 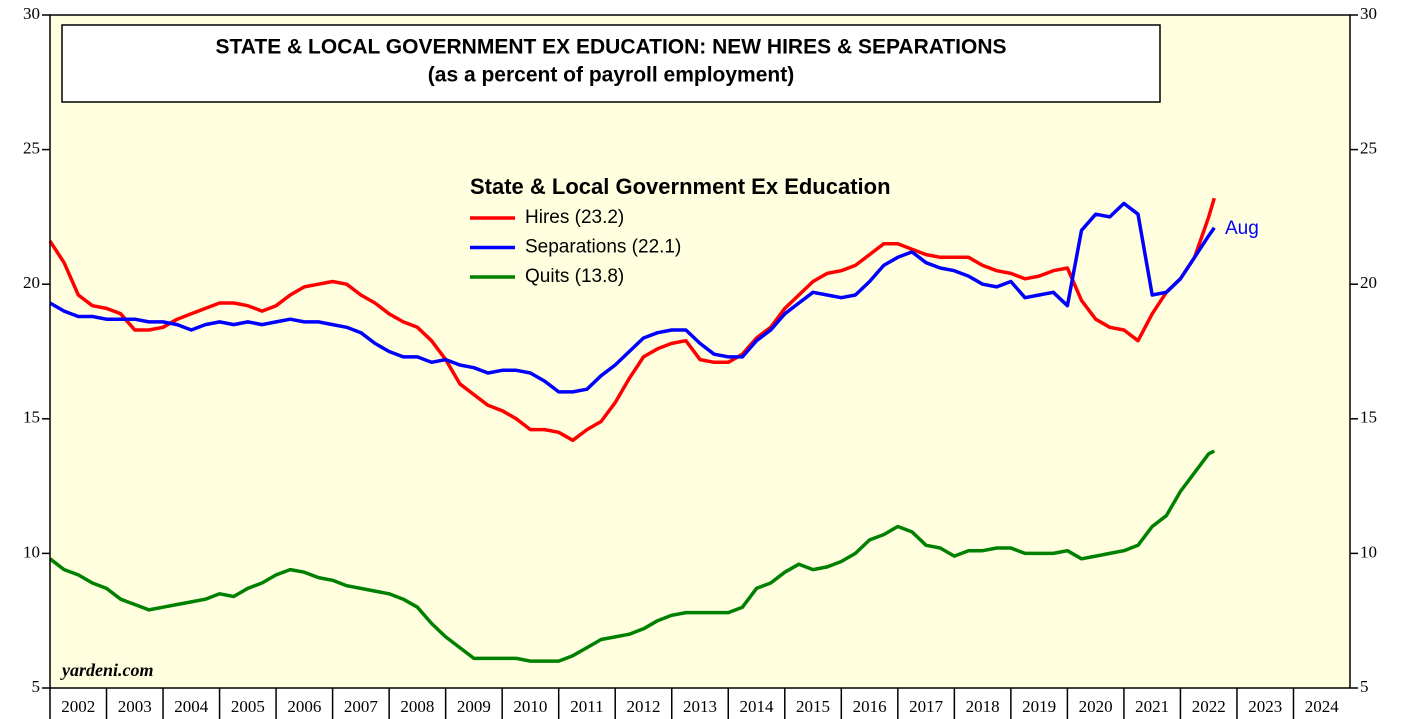 I want to click on x-tick-label: 2015, so click(x=813, y=706).